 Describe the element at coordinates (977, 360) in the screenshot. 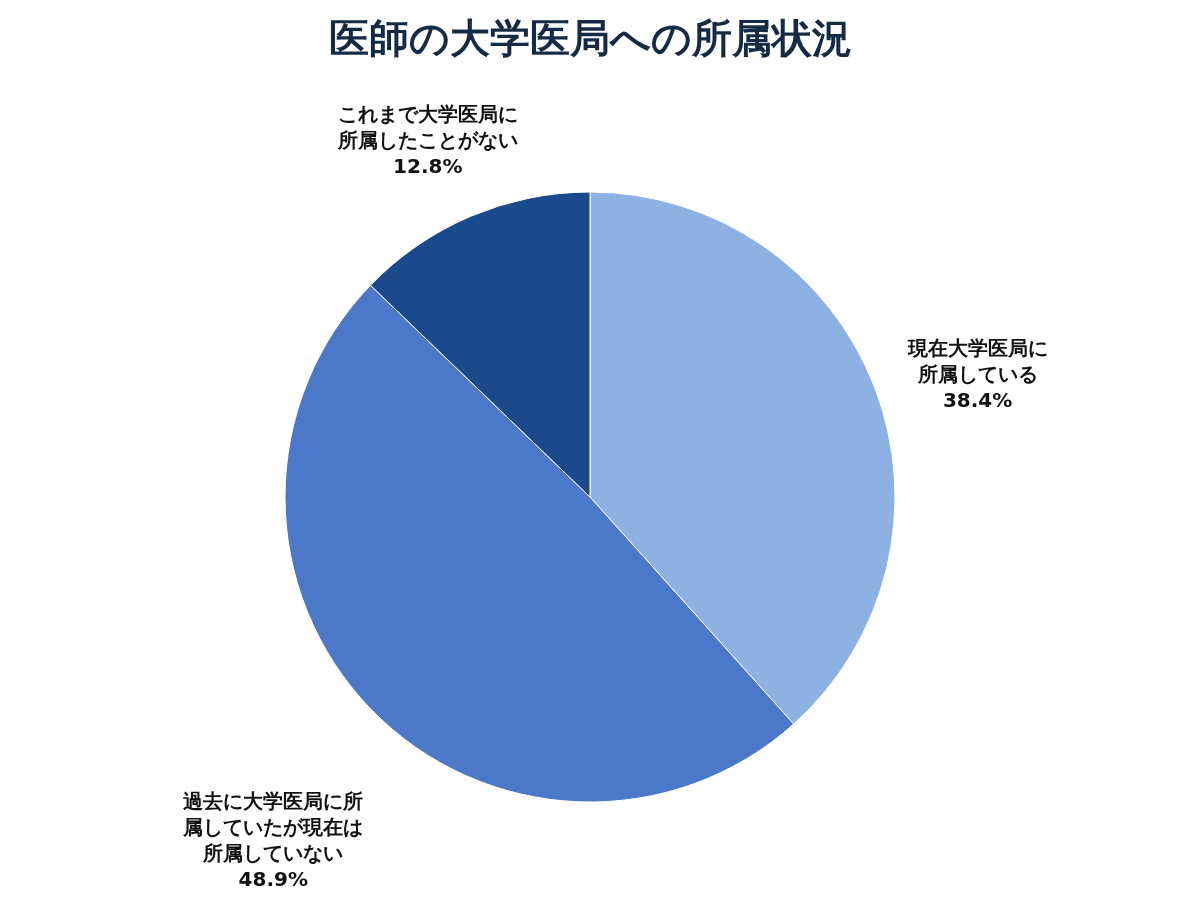

I see `slice-label: 現在大学医局に所属している` at that location.